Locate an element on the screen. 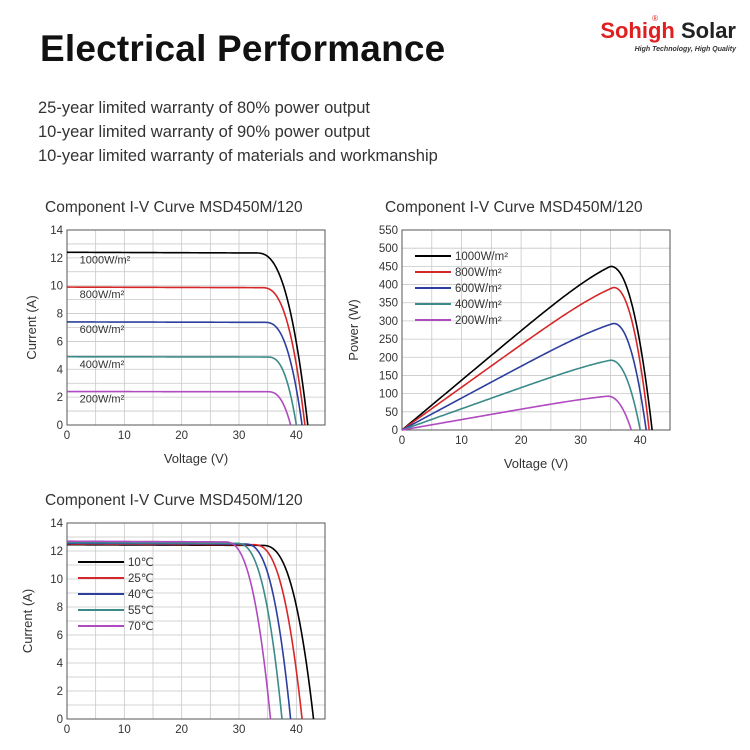  series-label: 200W/m² is located at coordinates (102, 400).